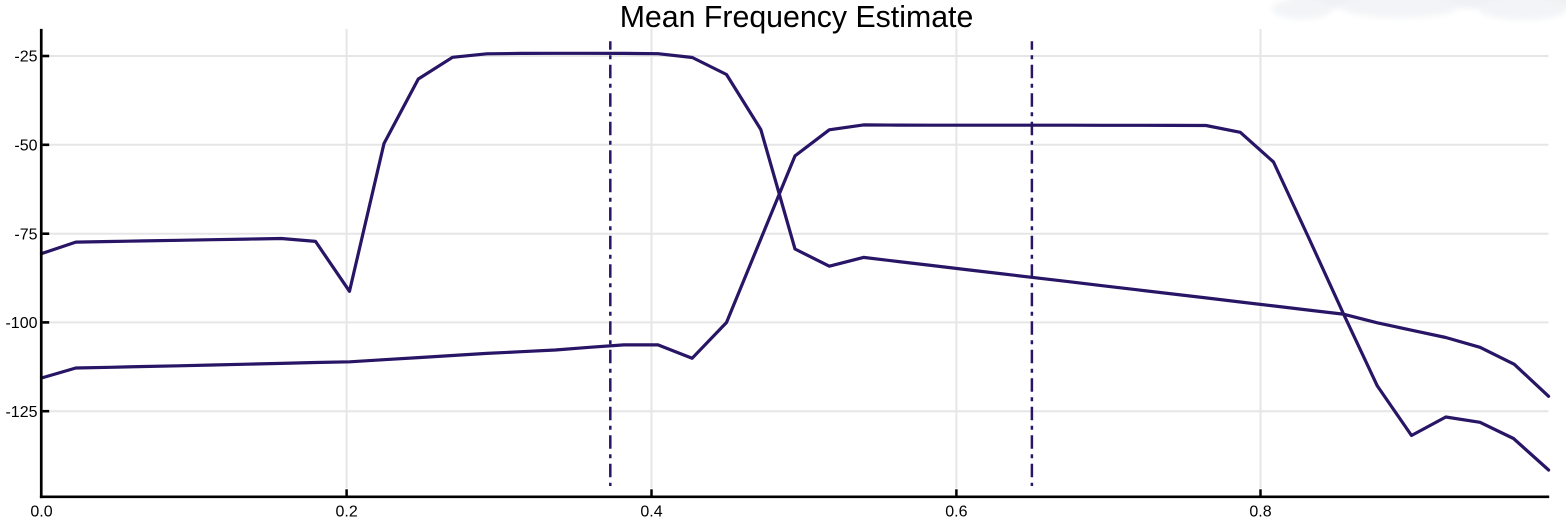 The image size is (1566, 517). Describe the element at coordinates (21, 323) in the screenshot. I see `svg-text: -100` at that location.